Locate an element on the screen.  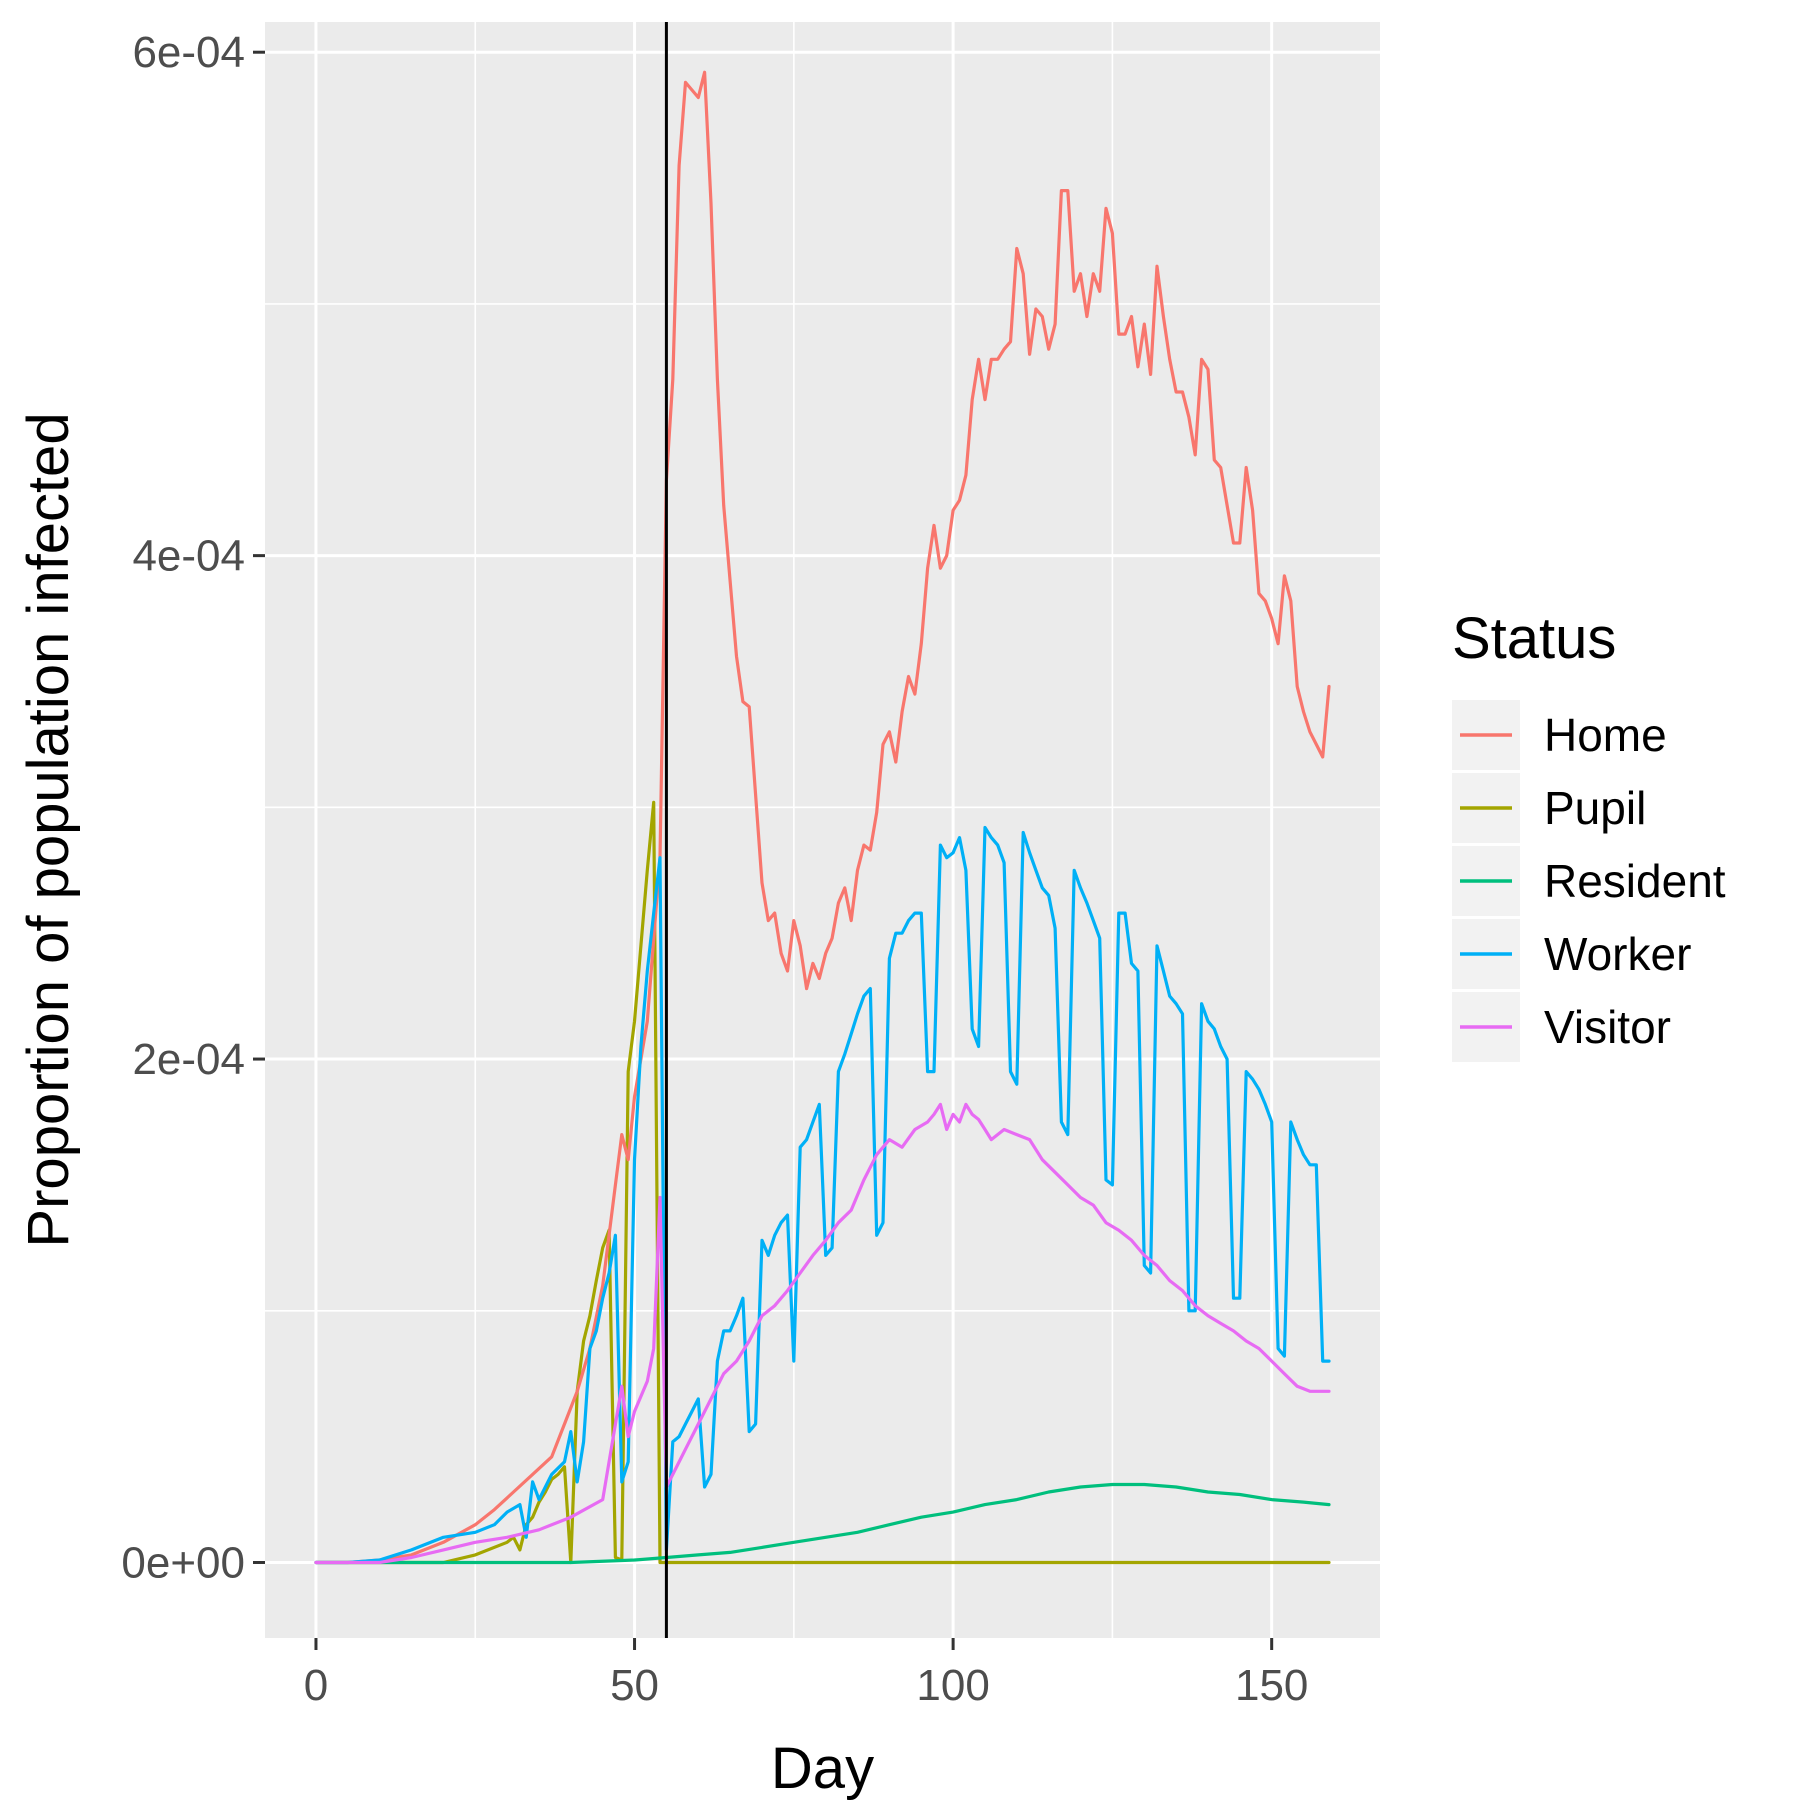
x-tick-label: 0 is located at coordinates (316, 1685).